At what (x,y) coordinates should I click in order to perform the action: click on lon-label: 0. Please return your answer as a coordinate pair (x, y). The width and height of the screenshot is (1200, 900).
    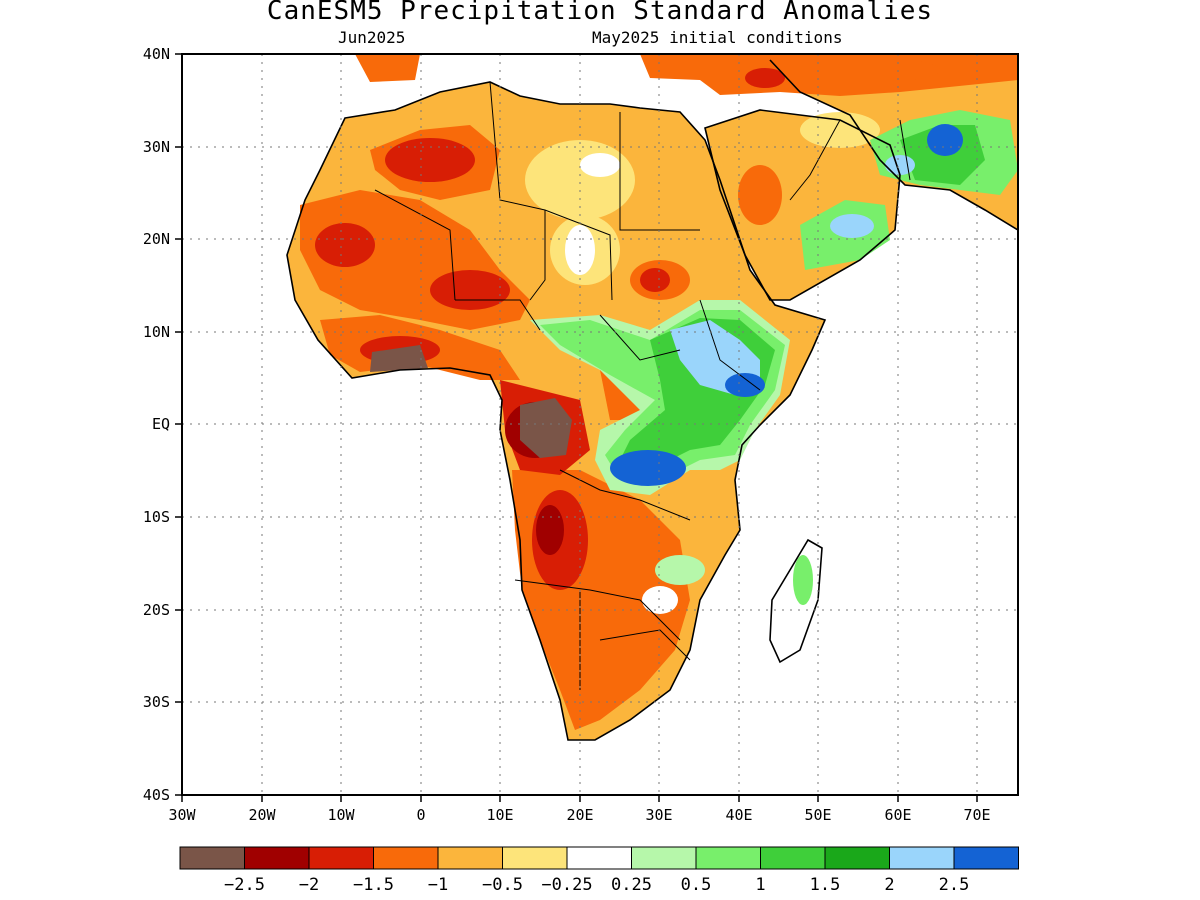
    Looking at the image, I should click on (420, 815).